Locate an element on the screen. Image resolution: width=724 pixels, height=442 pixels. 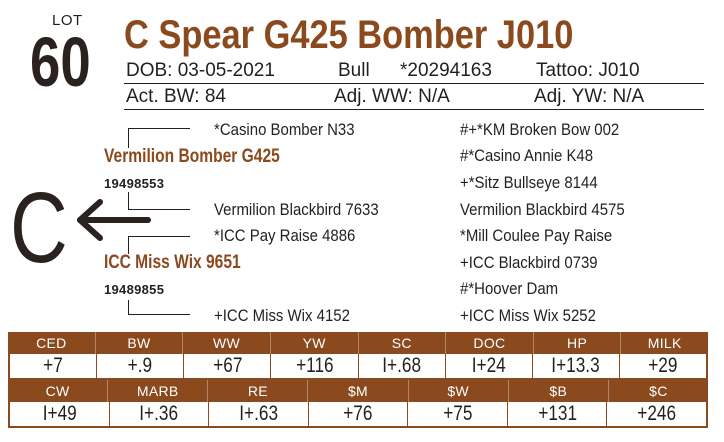
epd-header: MARB is located at coordinates (158, 391).